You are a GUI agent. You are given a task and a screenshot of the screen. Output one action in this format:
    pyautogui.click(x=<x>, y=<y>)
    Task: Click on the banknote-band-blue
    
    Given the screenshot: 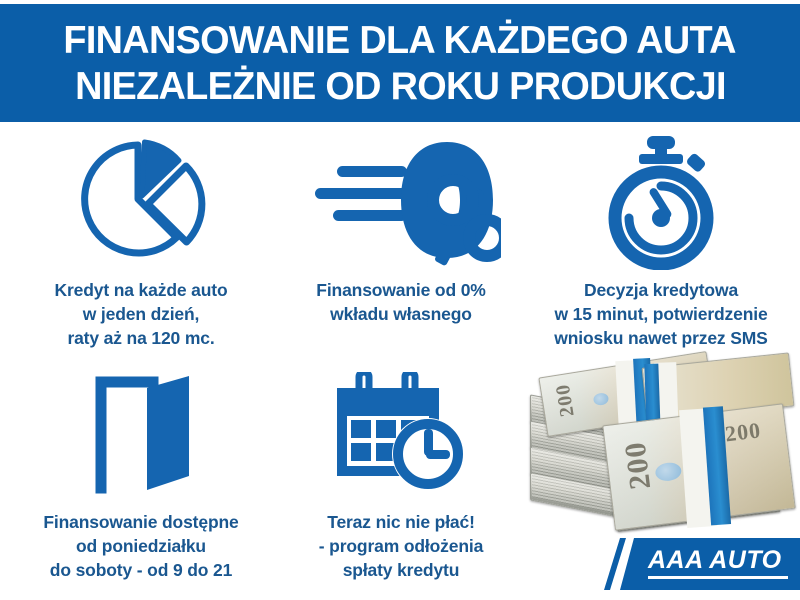 What is the action you would take?
    pyautogui.click(x=652, y=394)
    